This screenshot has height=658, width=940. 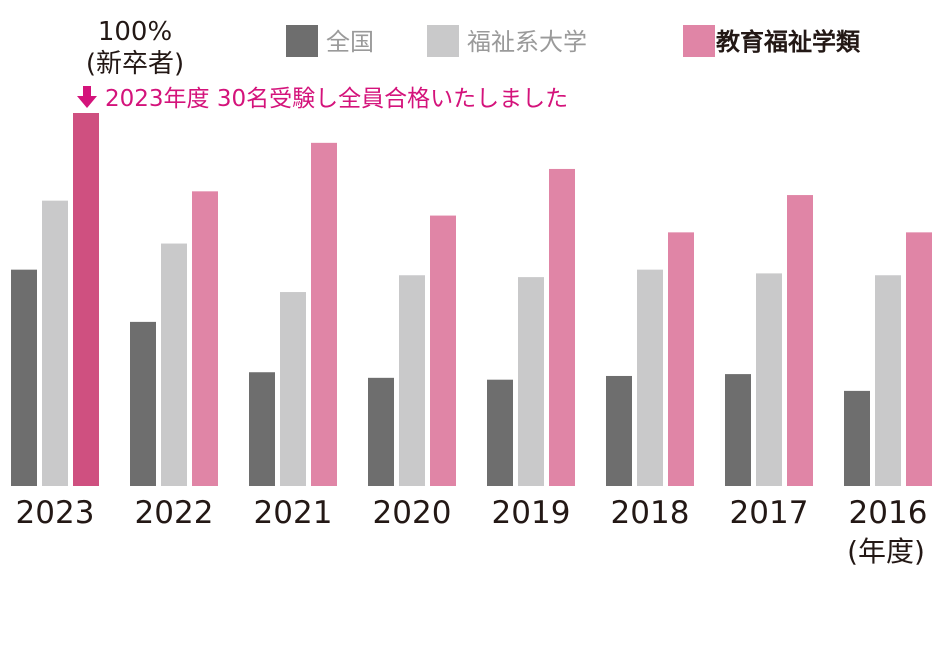 What do you see at coordinates (886, 551) in the screenshot?
I see `x-axis-unit-label: (年度)` at bounding box center [886, 551].